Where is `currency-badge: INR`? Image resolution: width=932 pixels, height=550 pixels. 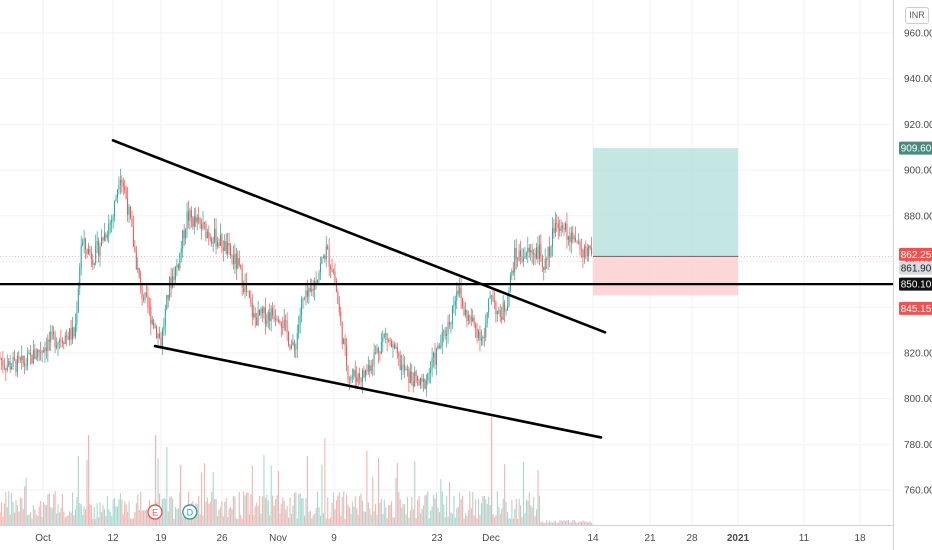 currency-badge: INR is located at coordinates (917, 15).